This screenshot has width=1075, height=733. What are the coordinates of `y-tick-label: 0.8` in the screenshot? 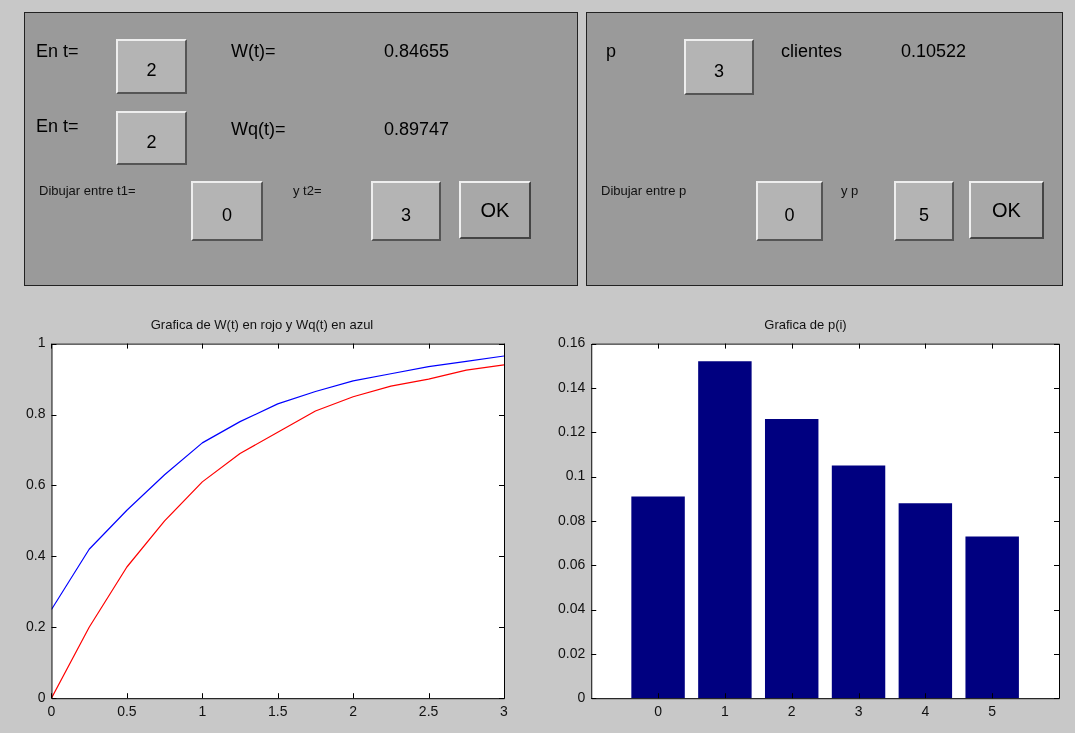 It's located at (35, 413).